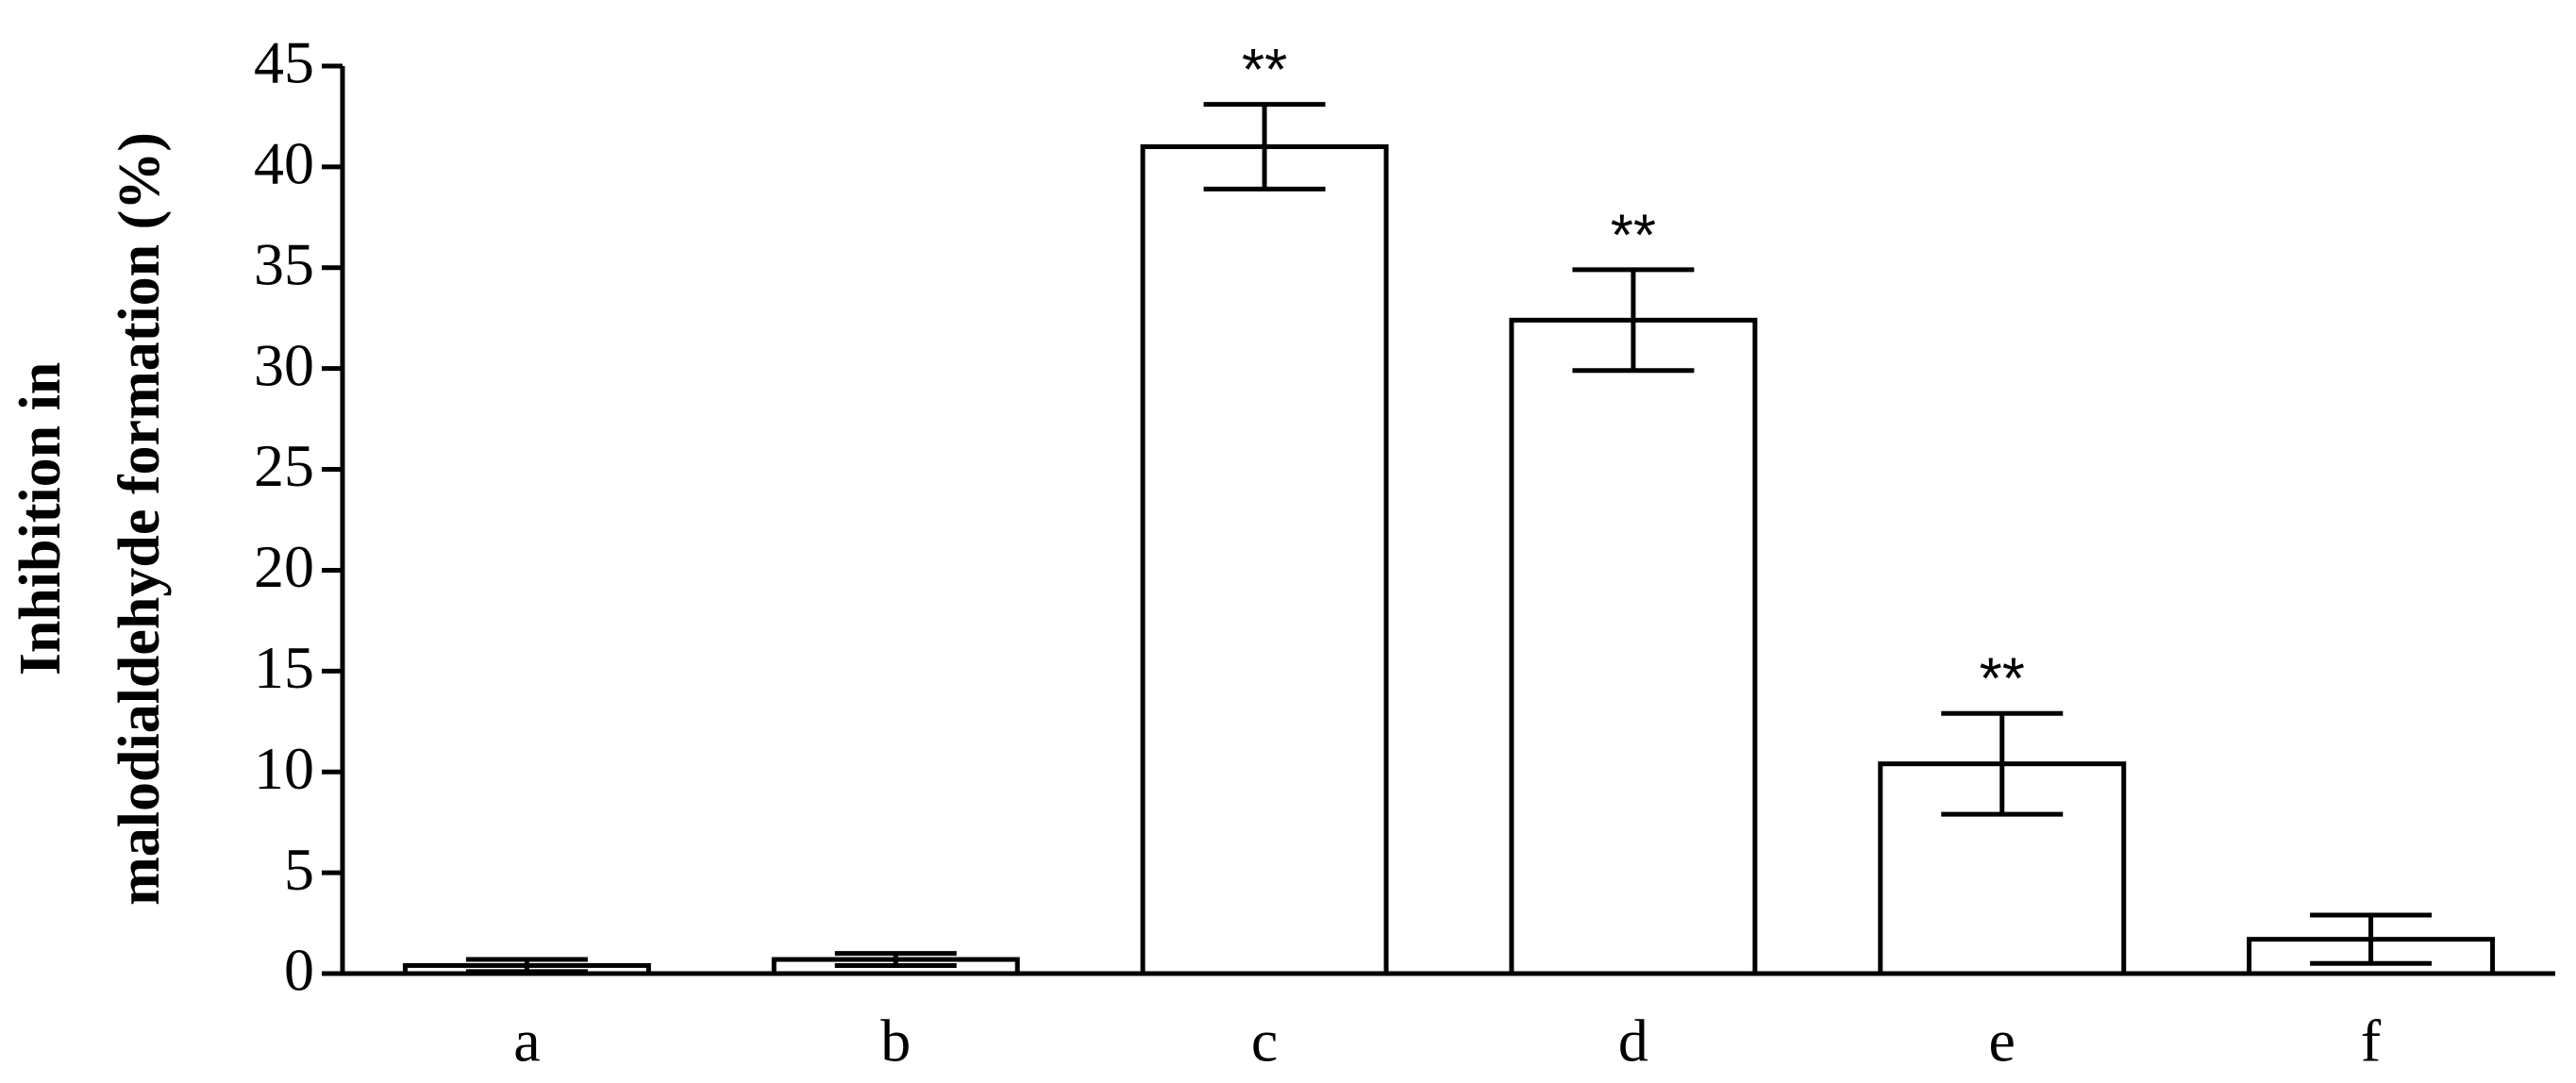 This screenshot has width=2576, height=1083. I want to click on y-tick-label: 45, so click(284, 62).